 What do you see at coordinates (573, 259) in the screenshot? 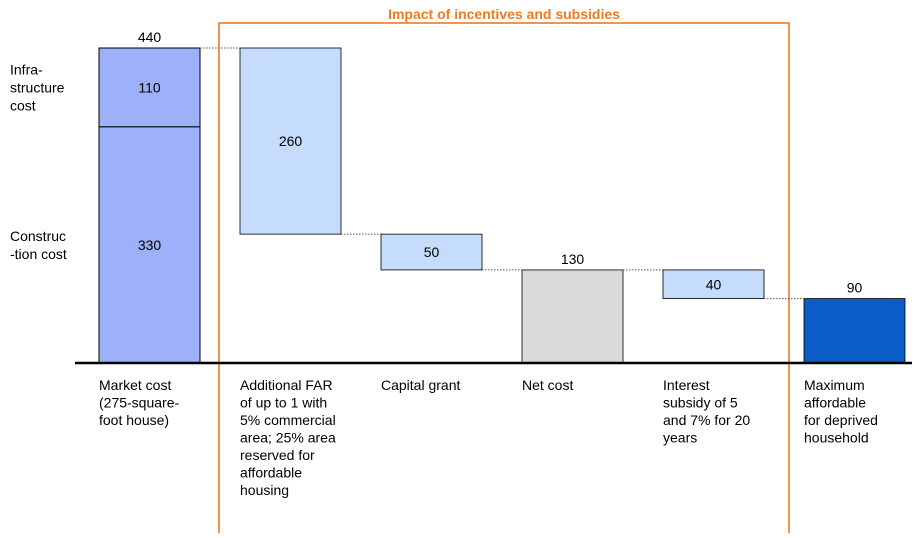
I see `value-label: 130` at bounding box center [573, 259].